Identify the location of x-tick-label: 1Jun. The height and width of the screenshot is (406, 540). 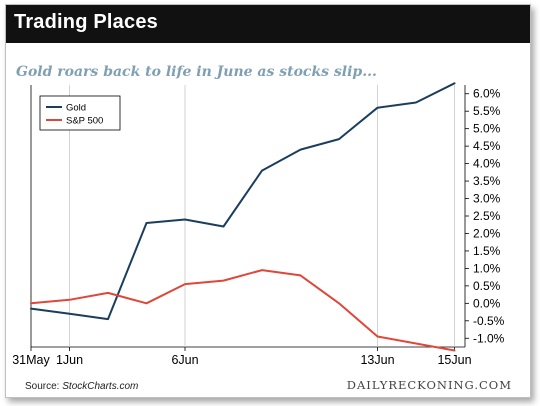
(69, 360).